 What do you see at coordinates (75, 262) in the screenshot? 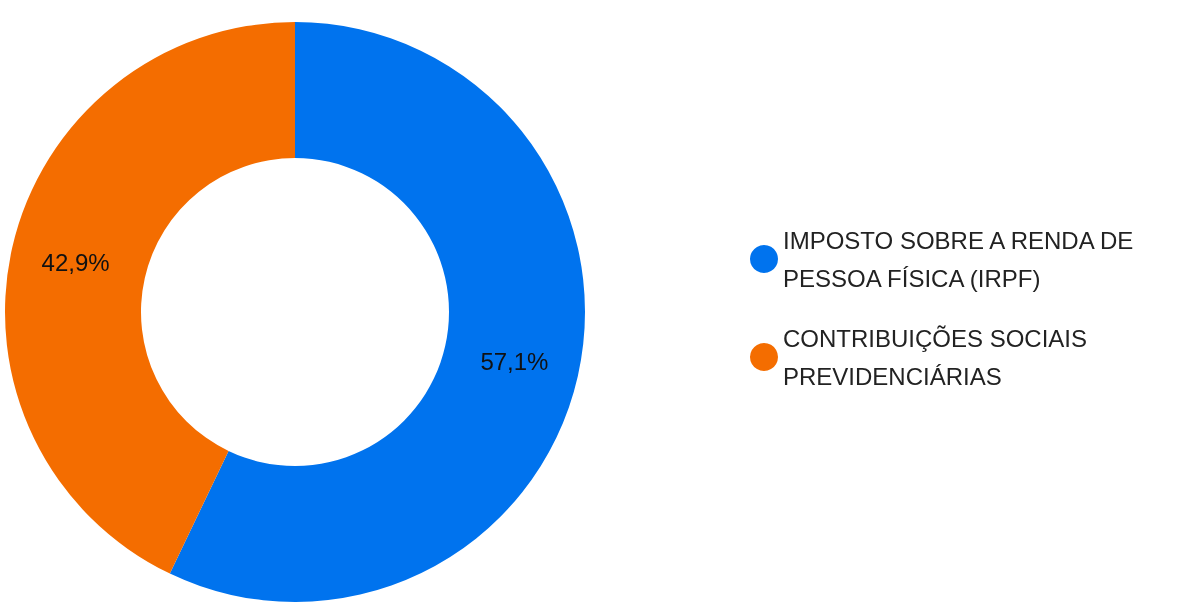
I see `data-label: 42,9%` at bounding box center [75, 262].